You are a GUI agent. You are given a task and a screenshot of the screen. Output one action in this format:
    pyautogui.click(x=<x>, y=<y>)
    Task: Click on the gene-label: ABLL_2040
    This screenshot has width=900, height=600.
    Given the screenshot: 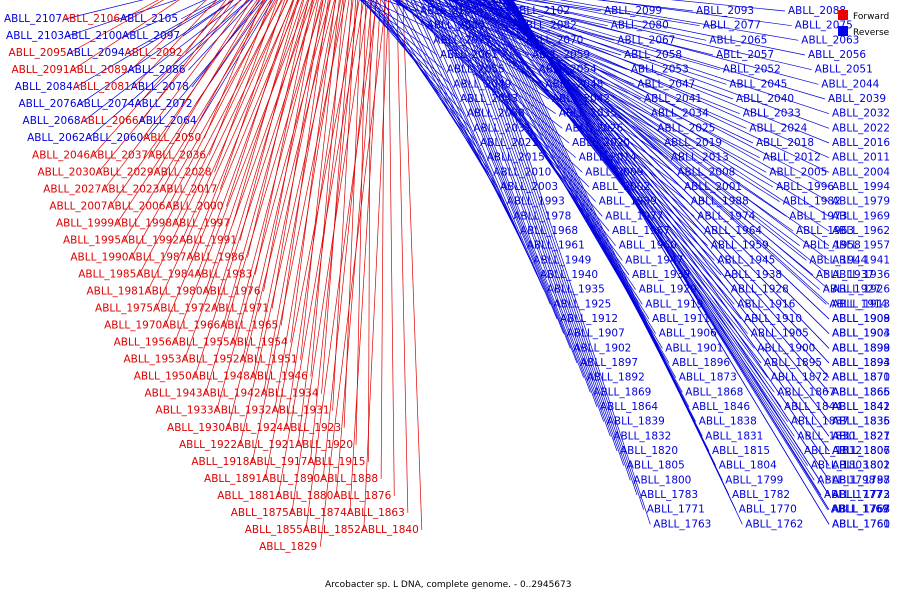 What is the action you would take?
    pyautogui.click(x=765, y=99)
    